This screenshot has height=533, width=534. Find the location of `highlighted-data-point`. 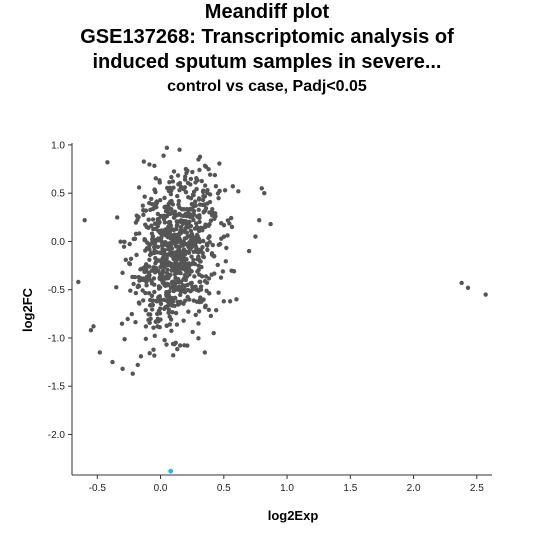

highlighted-data-point is located at coordinates (171, 471).